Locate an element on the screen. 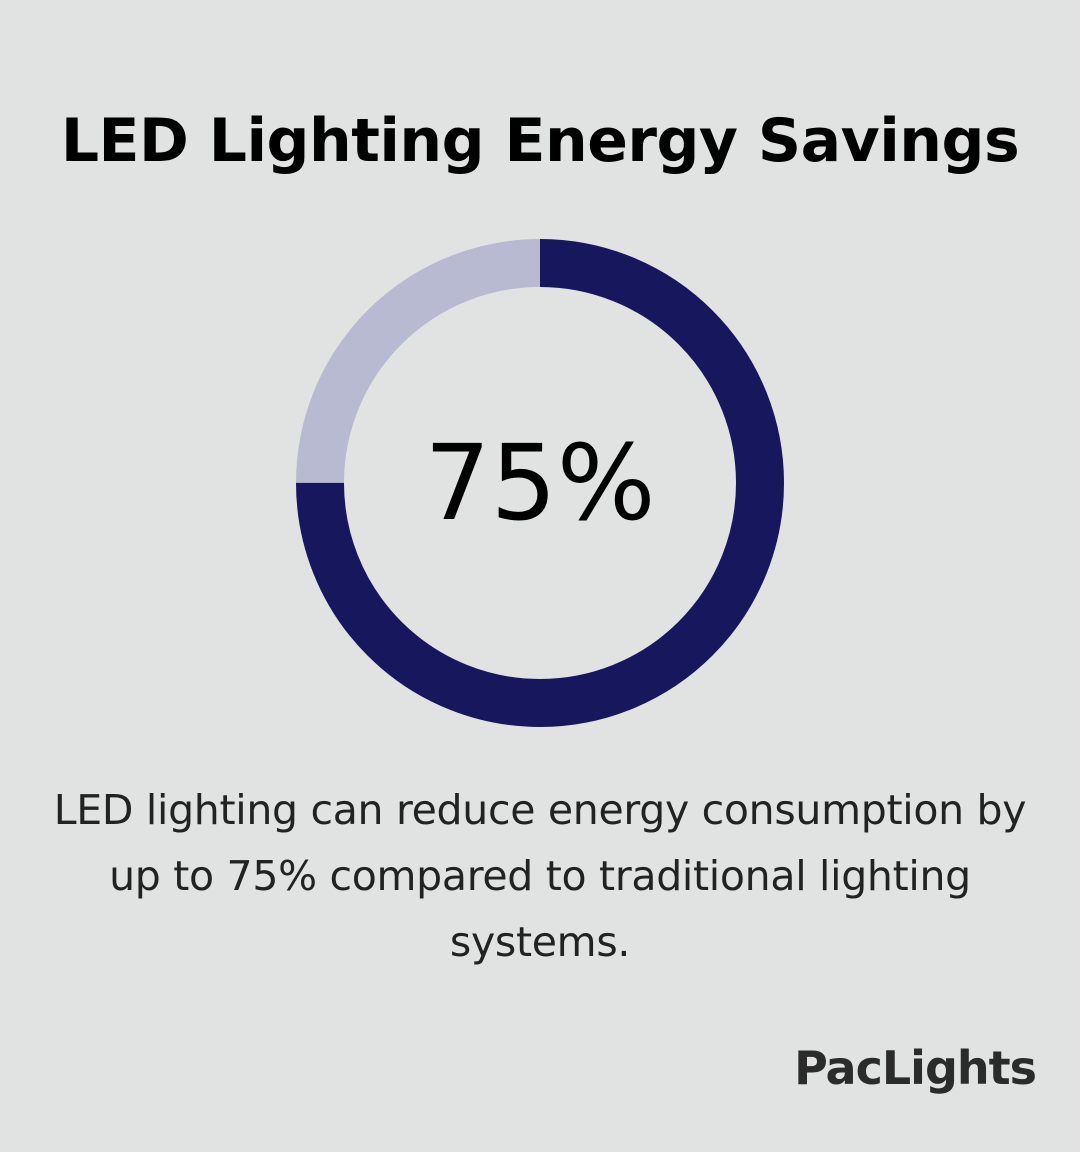 This screenshot has width=1080, height=1152. donut-center-label: 75% is located at coordinates (539, 483).